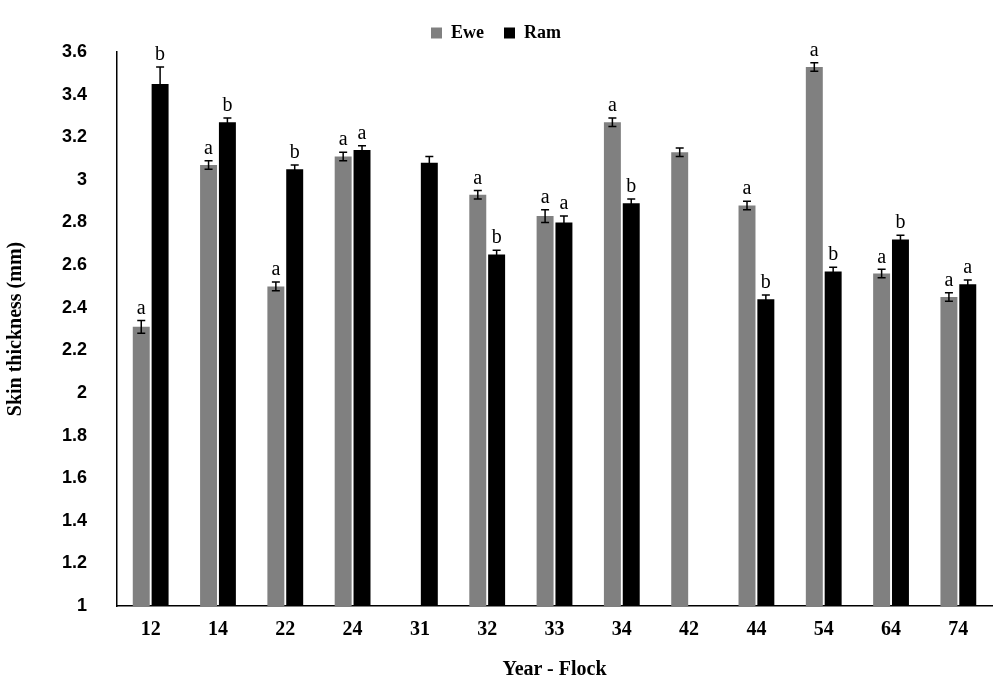 This screenshot has height=686, width=1002. Describe the element at coordinates (82, 604) in the screenshot. I see `y-tick-label: 1` at that location.